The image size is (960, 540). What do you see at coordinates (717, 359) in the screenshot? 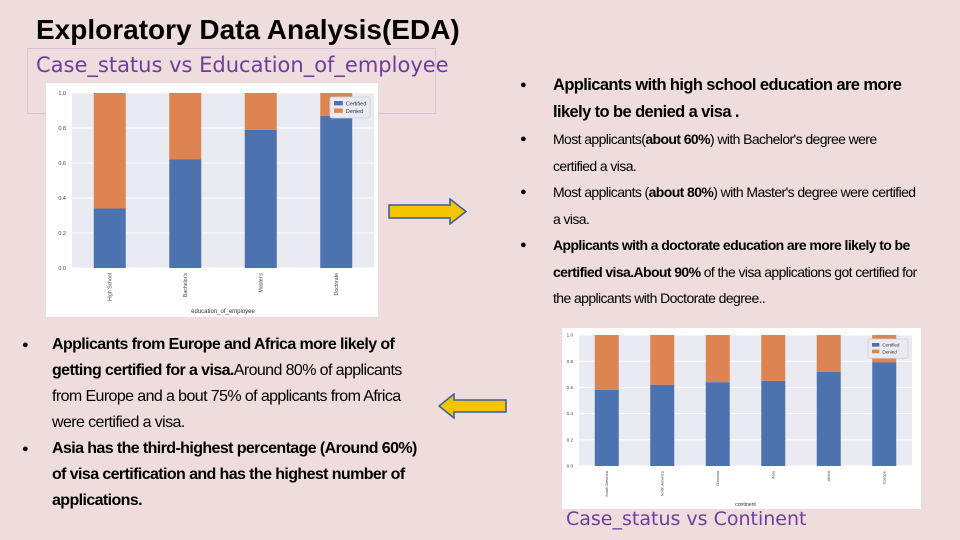
I see `bar-denied-oceania` at bounding box center [717, 359].